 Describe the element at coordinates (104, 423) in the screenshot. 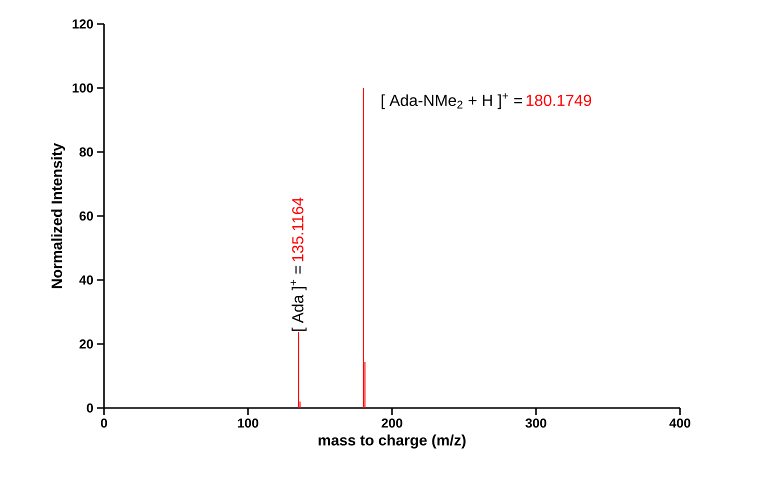

I see `x-tick-label: 0` at that location.